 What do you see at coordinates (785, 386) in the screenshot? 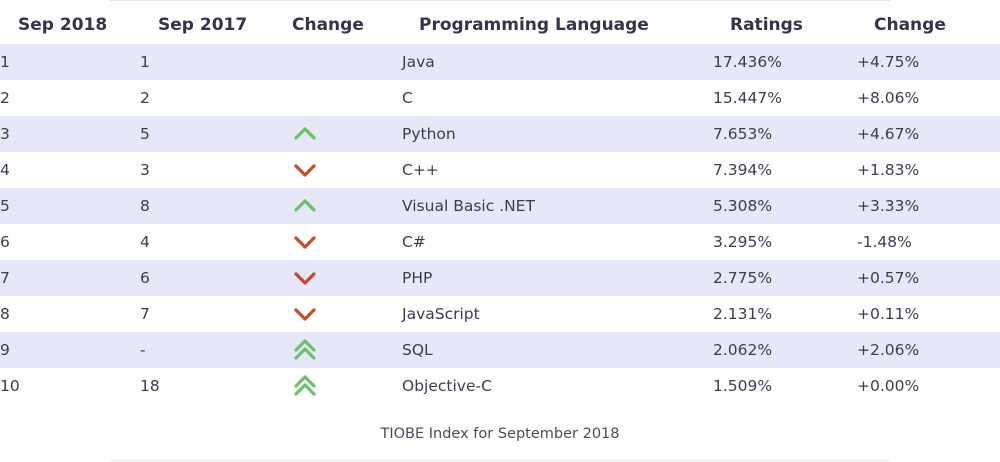
I see `rating-value: 1.509%` at bounding box center [785, 386].